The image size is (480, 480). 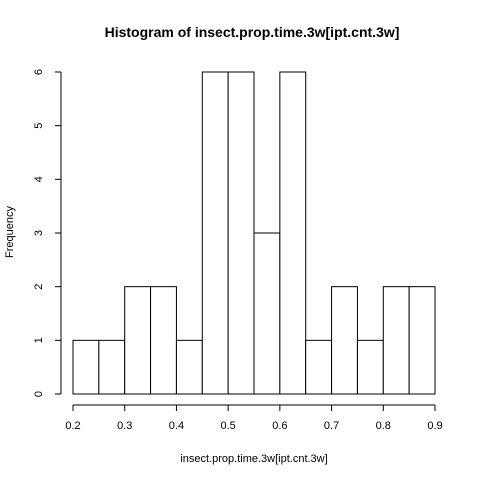 What do you see at coordinates (176, 426) in the screenshot?
I see `x-tick-label-2: 0.4` at bounding box center [176, 426].